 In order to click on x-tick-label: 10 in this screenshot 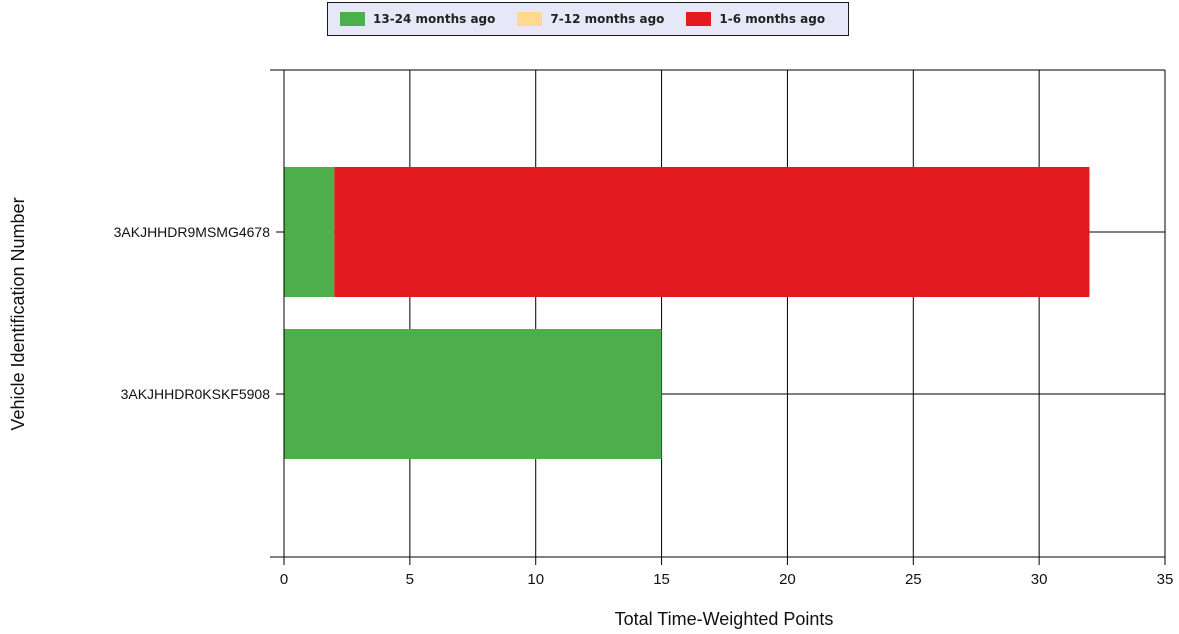, I will do `click(535, 579)`.